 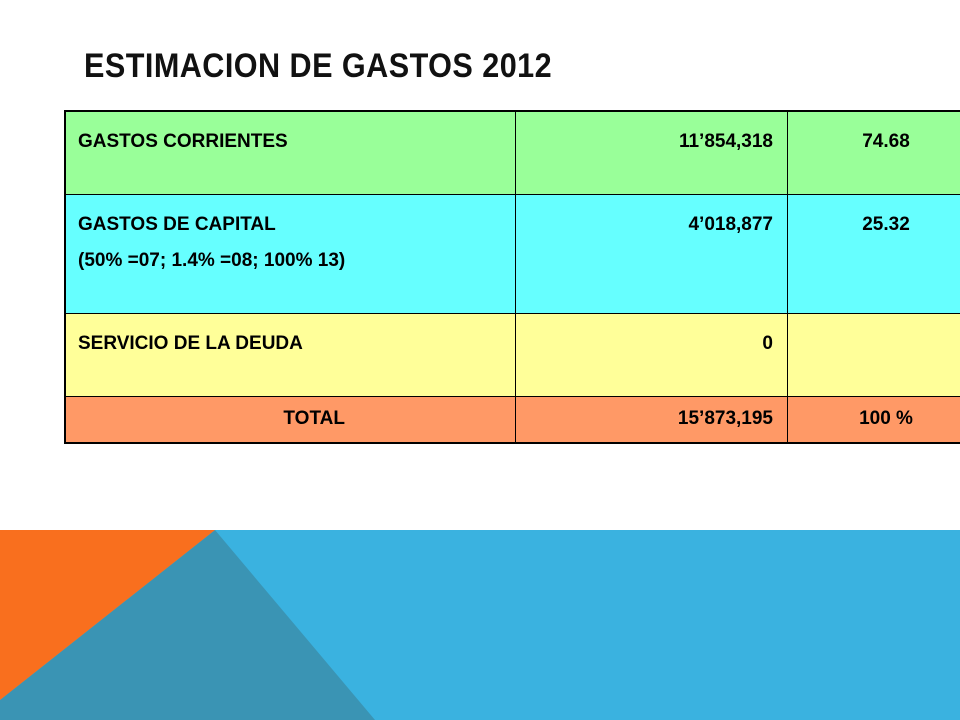 What do you see at coordinates (651, 254) in the screenshot?
I see `row-amount: 4’018,877` at bounding box center [651, 254].